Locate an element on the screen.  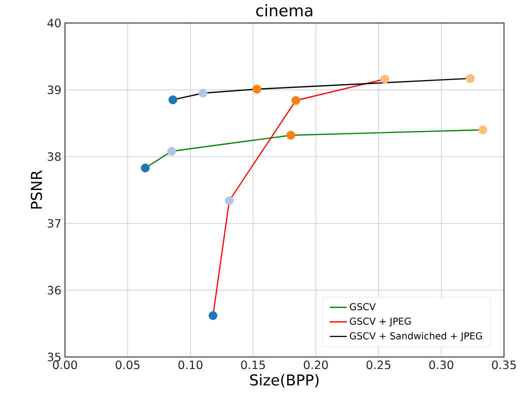
y-axis-title: PSNR is located at coordinates (36, 189).